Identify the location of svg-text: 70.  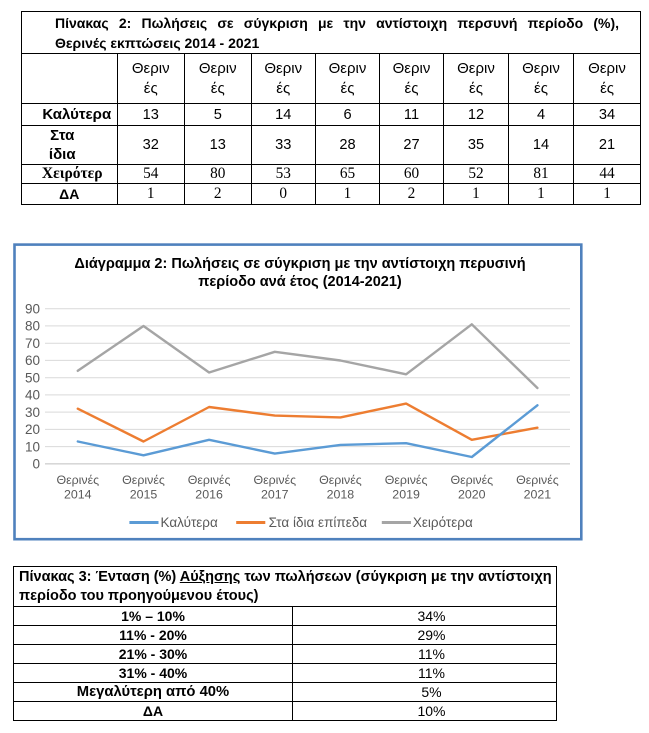
(32, 343).